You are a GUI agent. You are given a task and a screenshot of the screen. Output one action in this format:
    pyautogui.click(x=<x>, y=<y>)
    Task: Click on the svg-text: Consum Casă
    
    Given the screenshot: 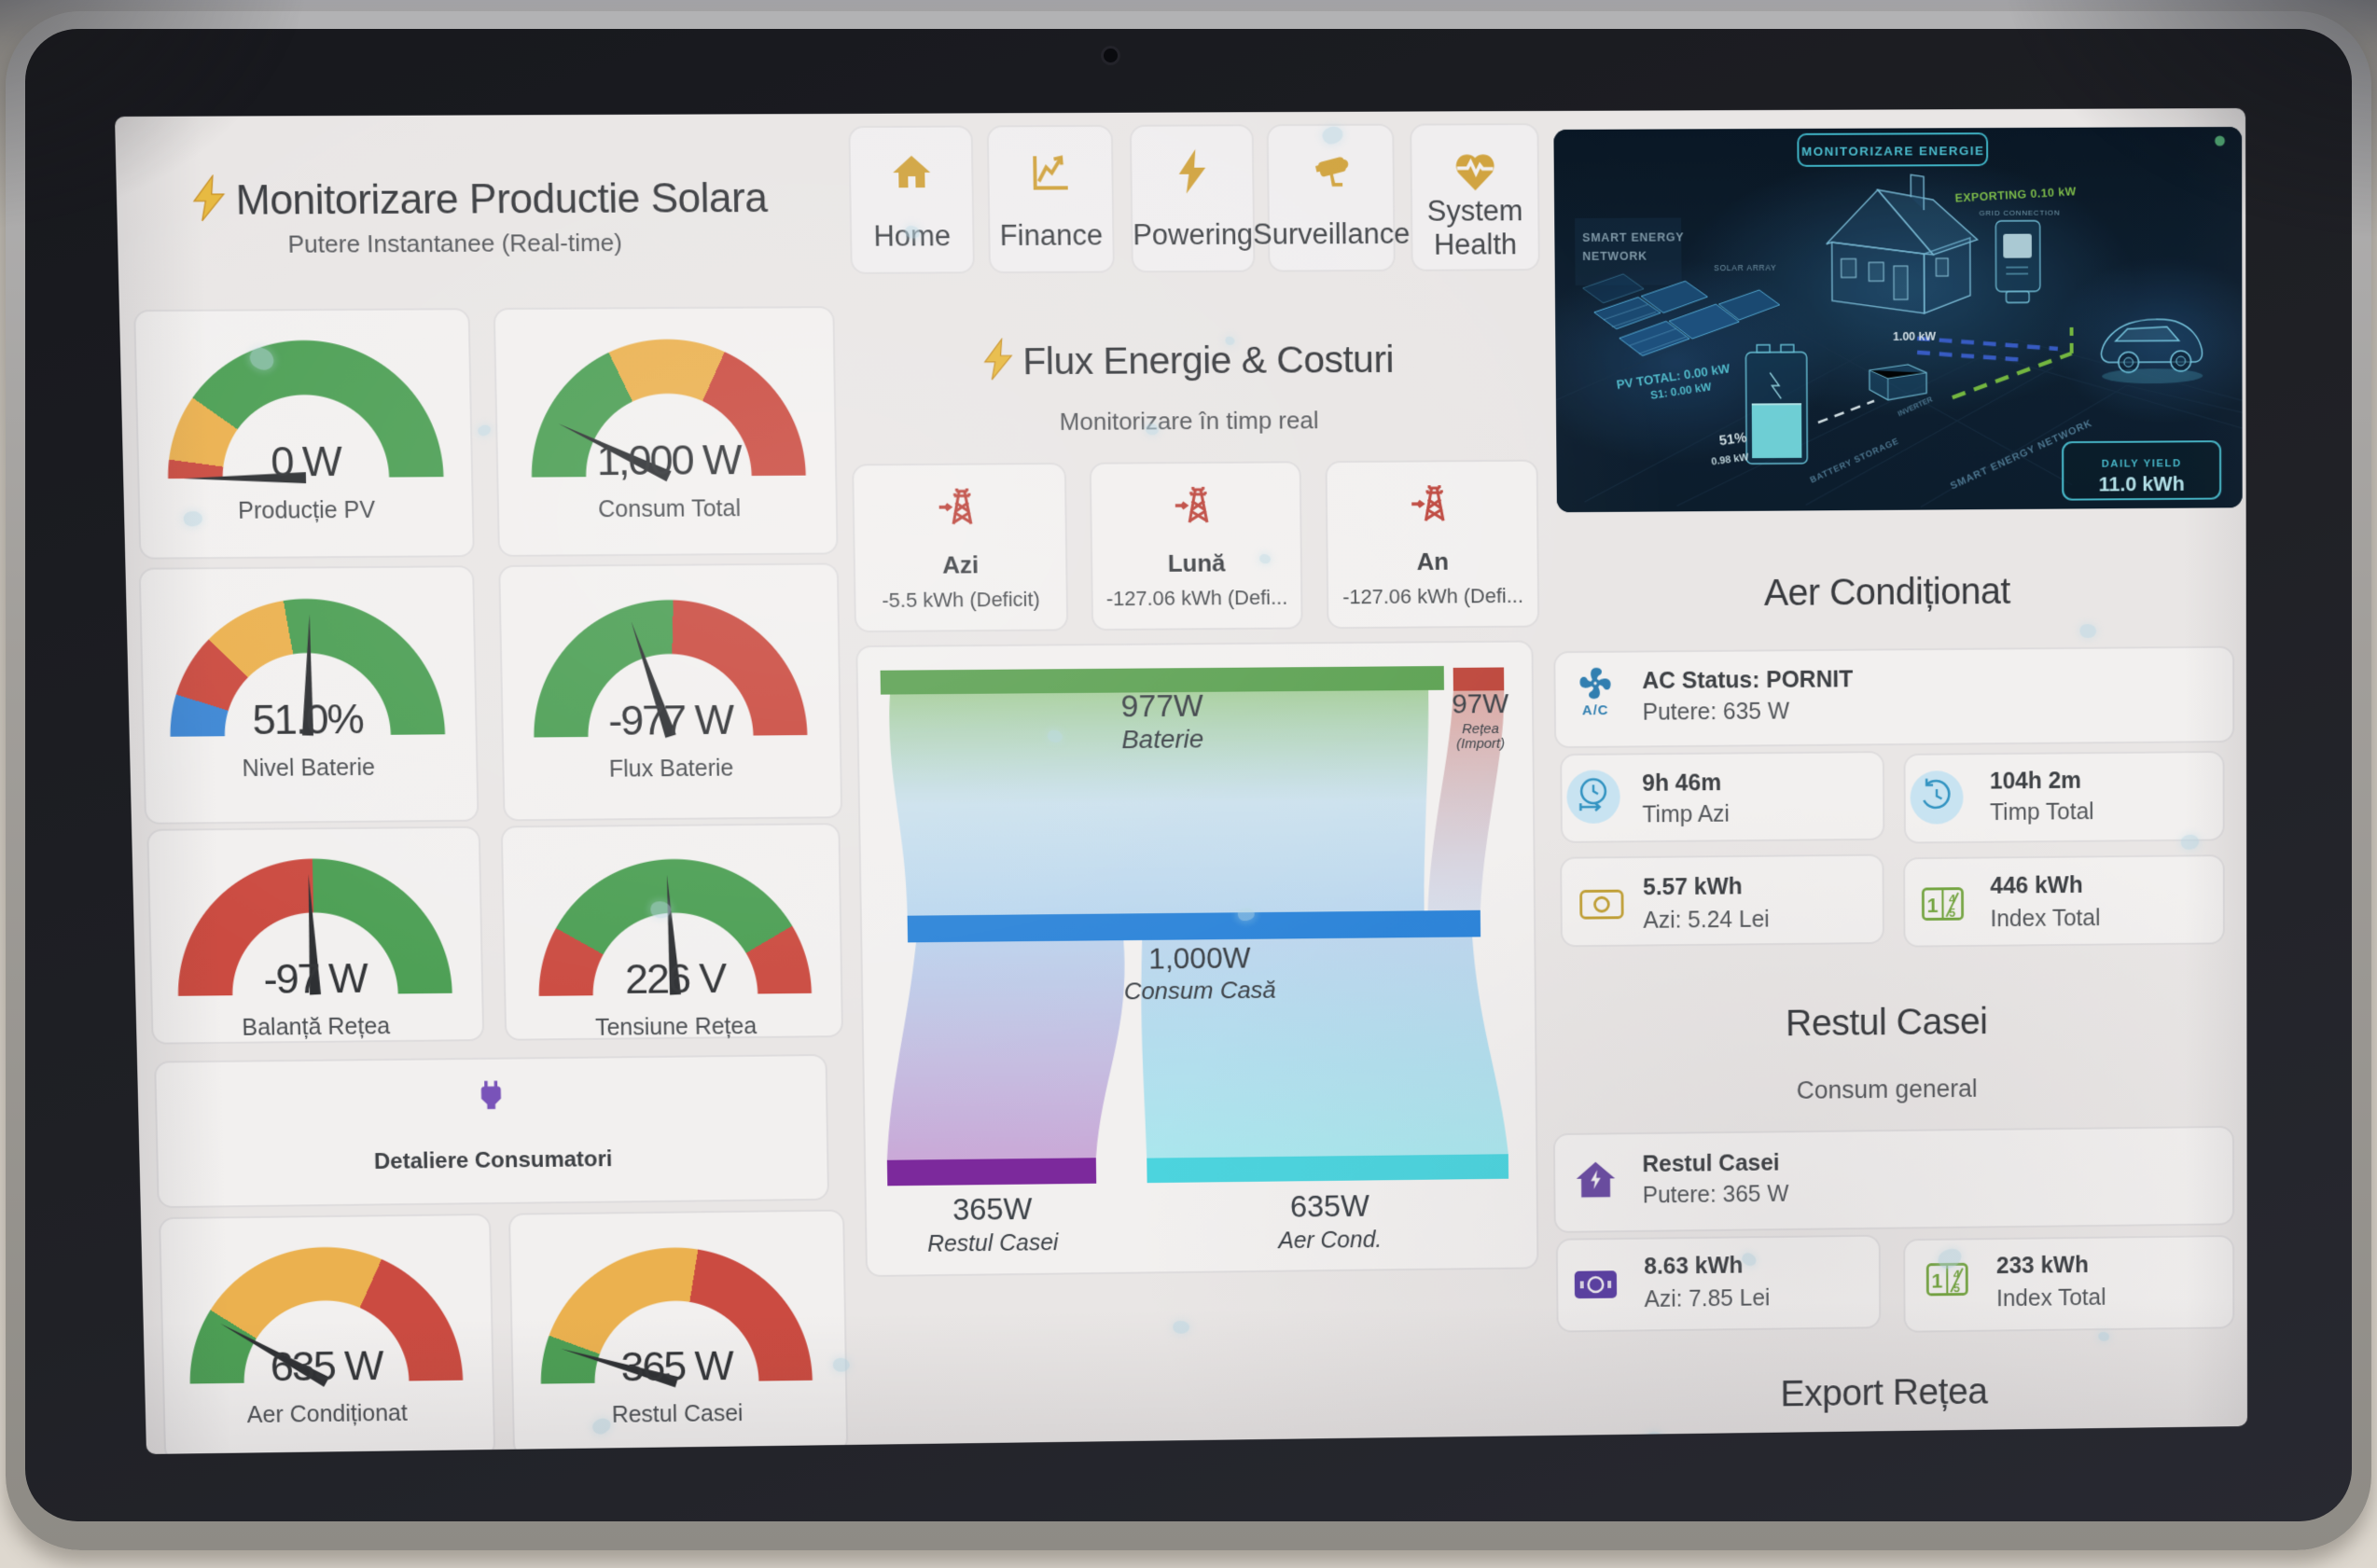 What is the action you would take?
    pyautogui.click(x=1200, y=991)
    